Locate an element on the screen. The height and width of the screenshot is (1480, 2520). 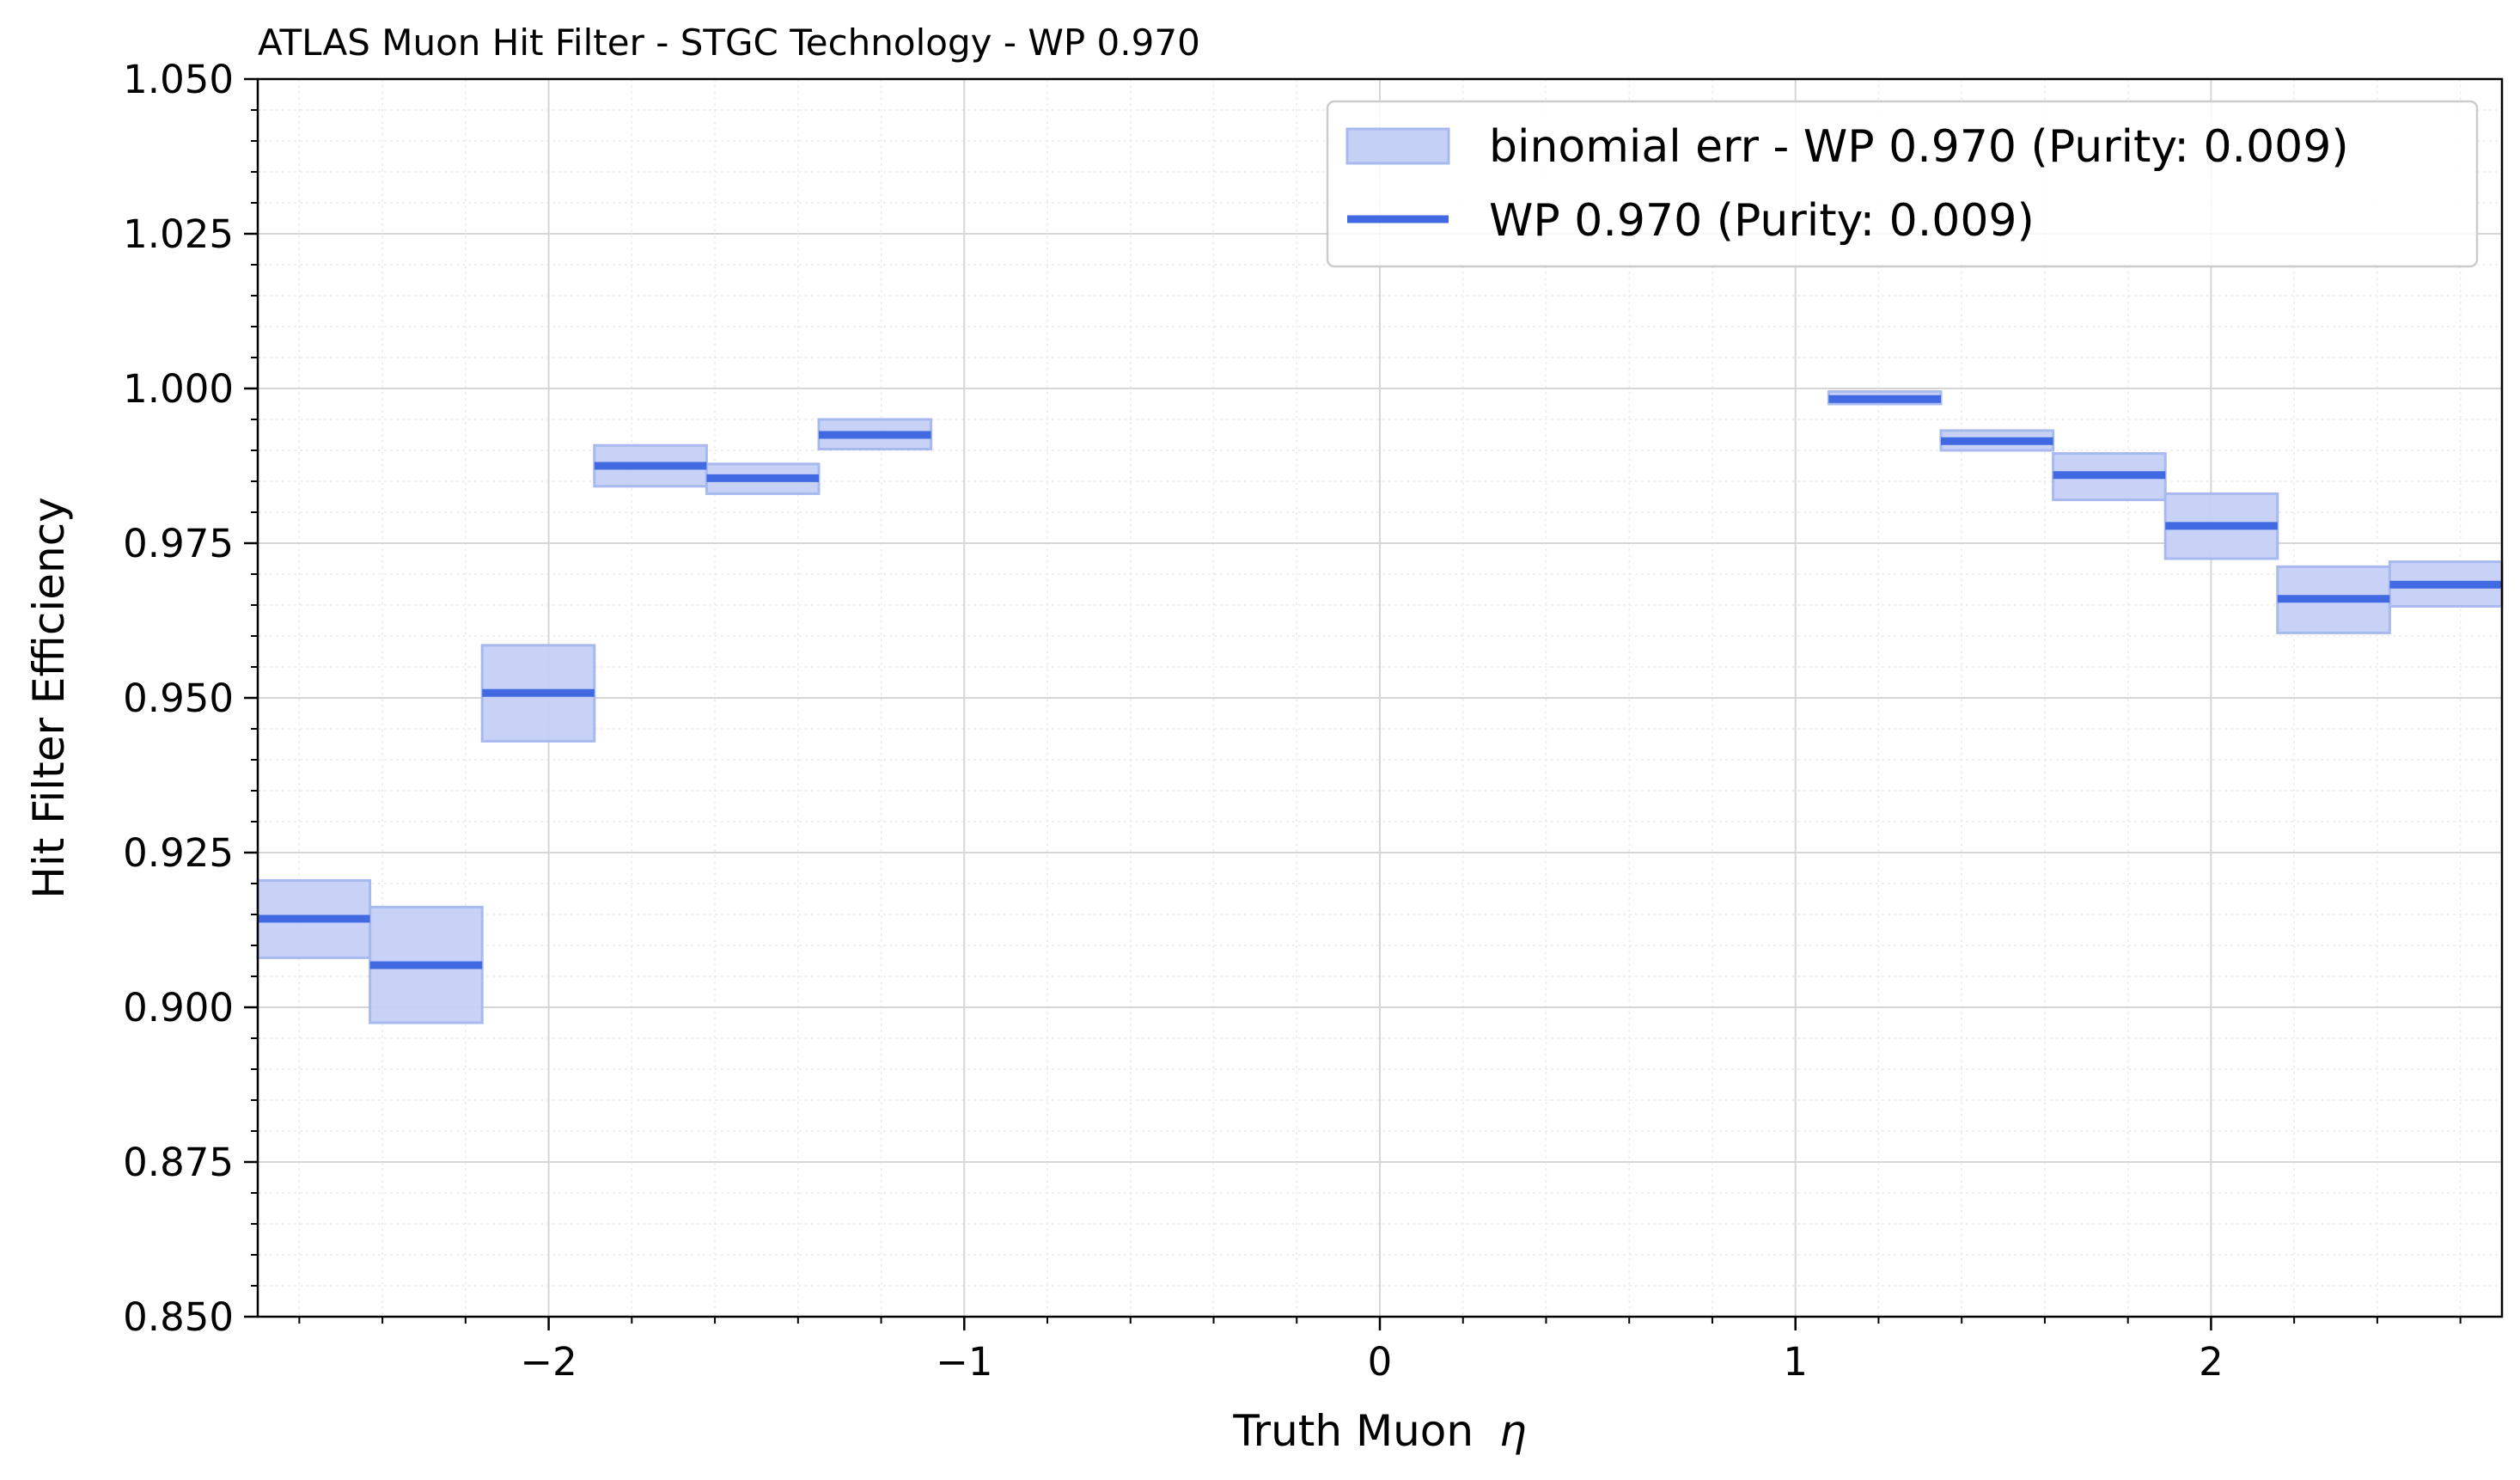
x-tick-label: −1 is located at coordinates (964, 1362).